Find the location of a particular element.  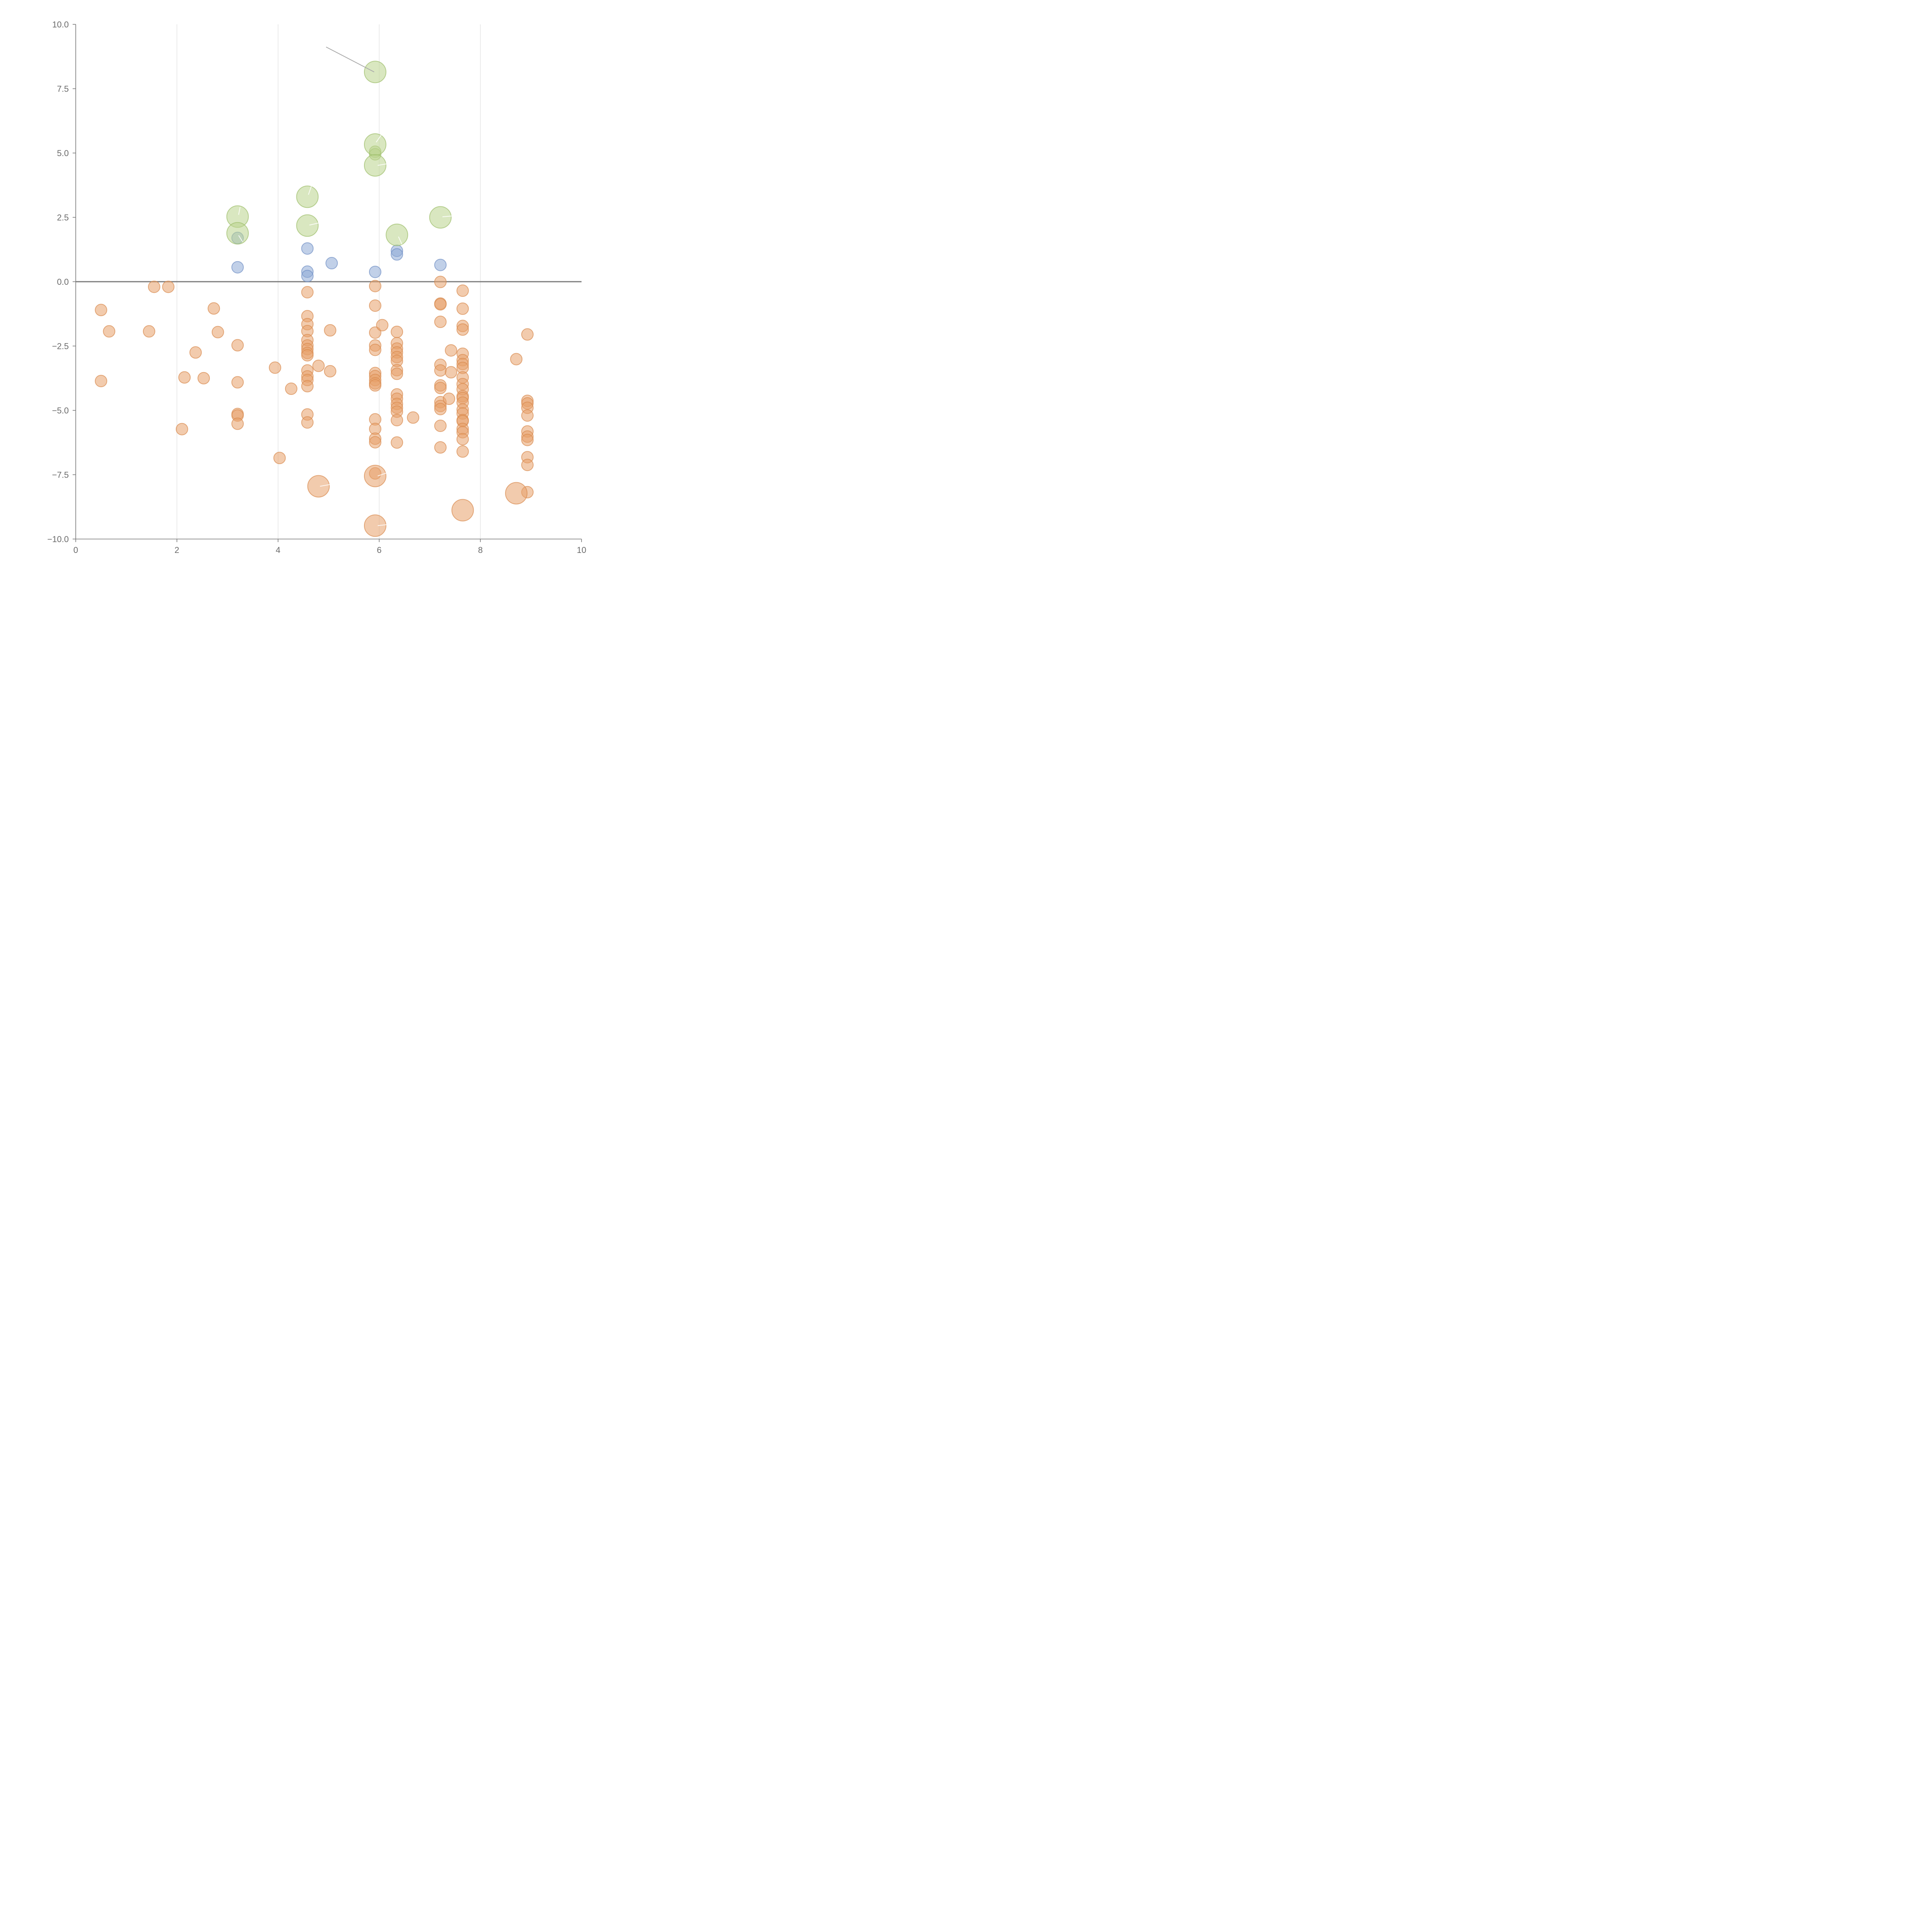

y-tick-label: −7.5 is located at coordinates (61, 475).